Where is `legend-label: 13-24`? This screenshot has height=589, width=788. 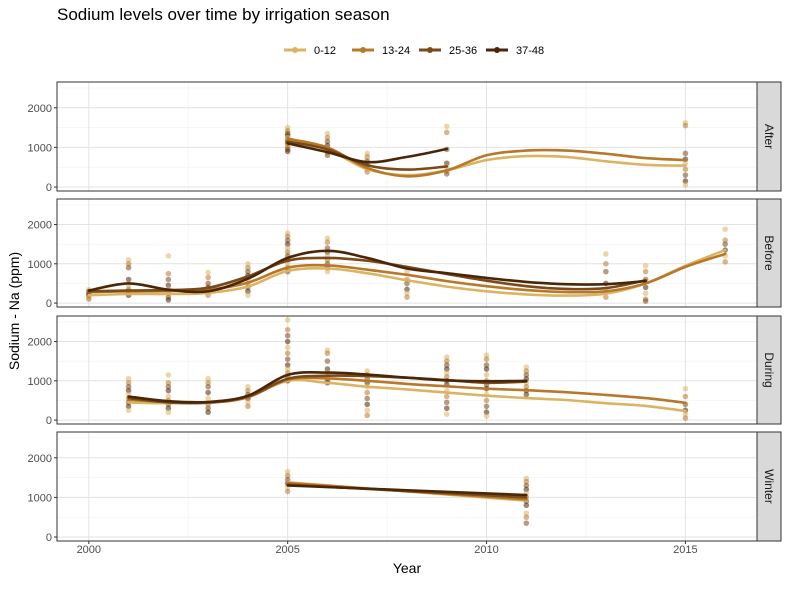
legend-label: 13-24 is located at coordinates (396, 51).